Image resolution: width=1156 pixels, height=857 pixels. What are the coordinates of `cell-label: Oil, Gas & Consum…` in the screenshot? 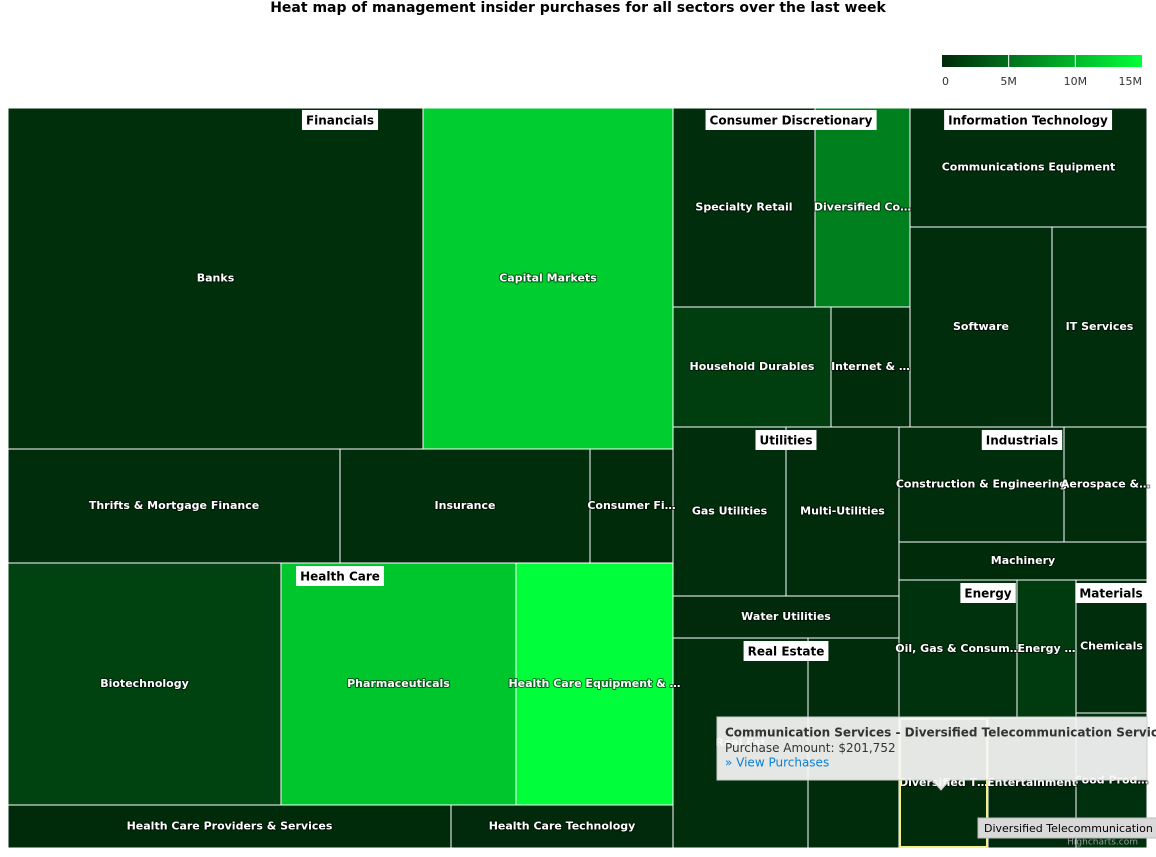 It's located at (957, 648).